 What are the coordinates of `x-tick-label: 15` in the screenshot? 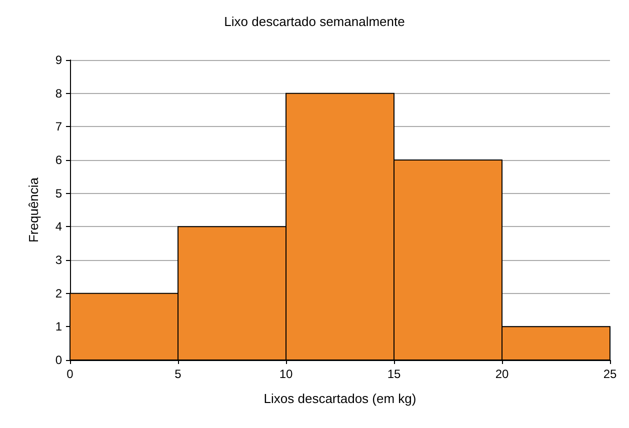 It's located at (394, 374).